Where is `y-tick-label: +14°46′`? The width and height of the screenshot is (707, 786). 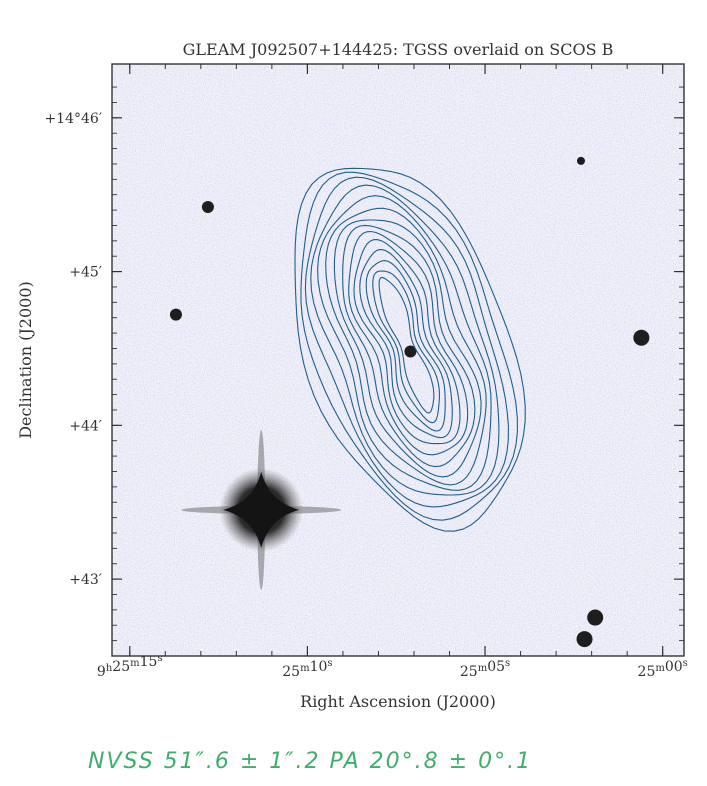
y-tick-label: +14°46′ is located at coordinates (73, 119).